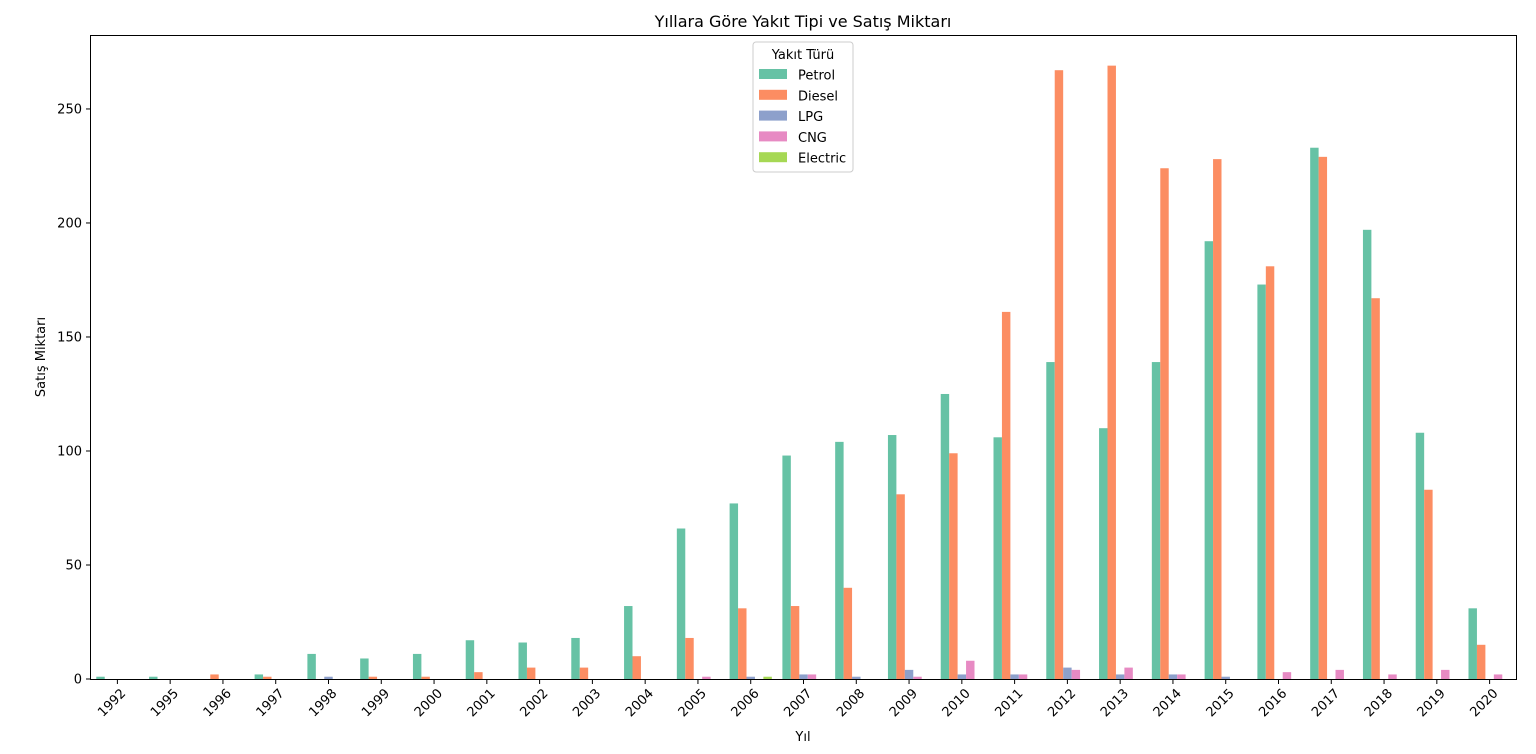 The width and height of the screenshot is (1536, 754). What do you see at coordinates (1062, 703) in the screenshot?
I see `x-tick-label: 2012` at bounding box center [1062, 703].